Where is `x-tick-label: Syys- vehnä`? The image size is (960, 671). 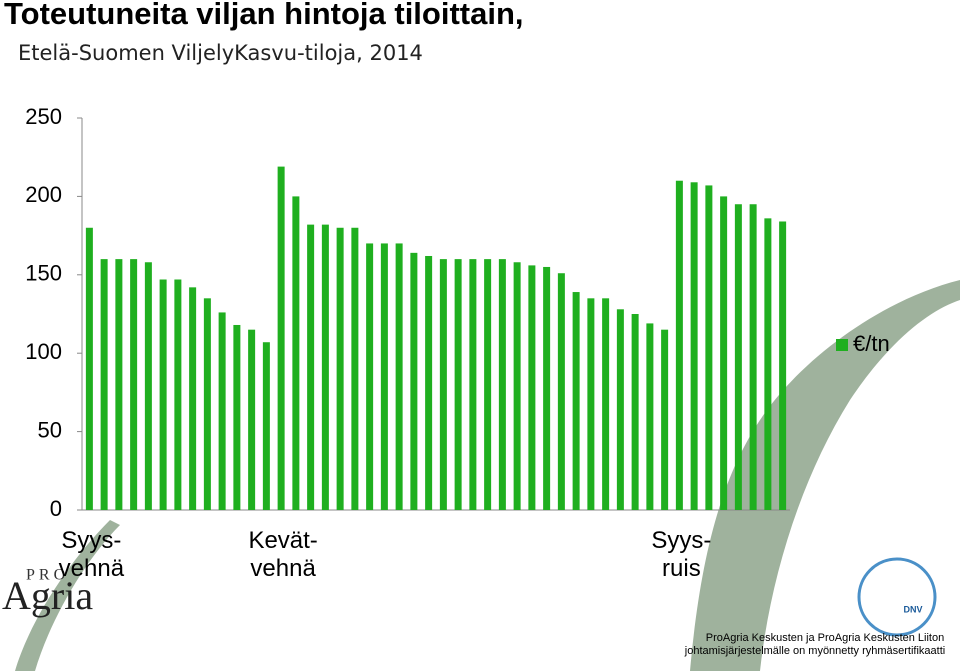 x-tick-label: Syys- vehnä is located at coordinates (91, 554).